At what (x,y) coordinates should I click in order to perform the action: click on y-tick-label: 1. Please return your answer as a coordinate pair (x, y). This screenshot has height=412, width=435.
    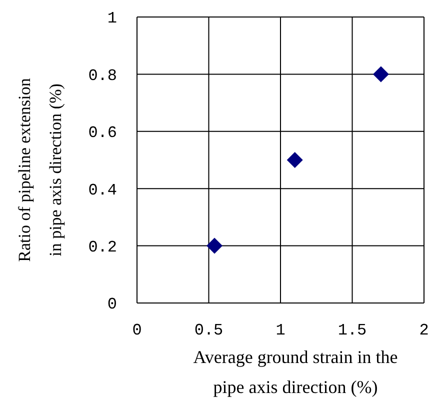
    Looking at the image, I should click on (112, 19).